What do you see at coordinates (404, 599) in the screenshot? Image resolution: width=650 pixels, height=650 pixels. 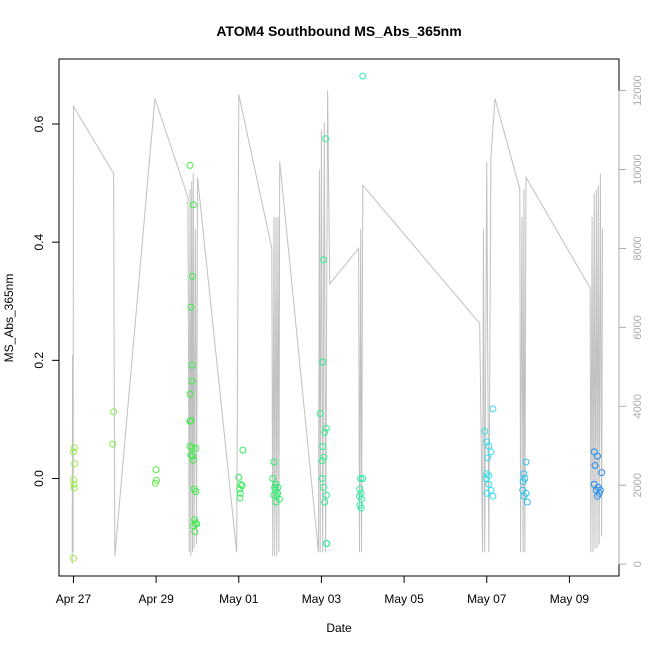 I see `x-tick-label: May 05` at bounding box center [404, 599].